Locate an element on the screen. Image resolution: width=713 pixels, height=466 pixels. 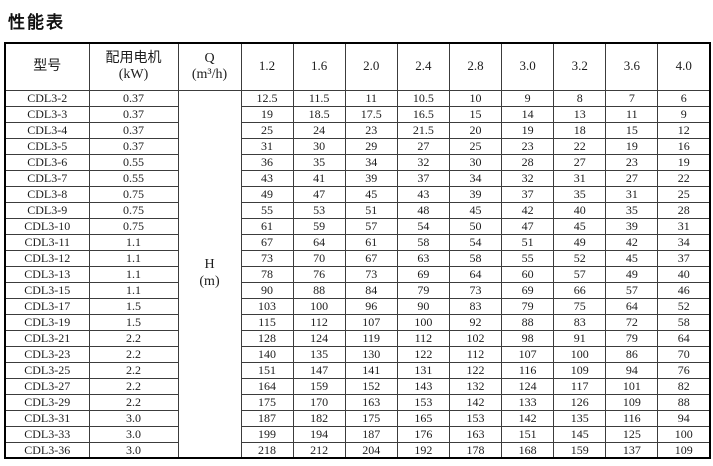
table-row: CDL3-31 3.0 187 182 175 165 153 142 135 116 94 is located at coordinates (357, 418).